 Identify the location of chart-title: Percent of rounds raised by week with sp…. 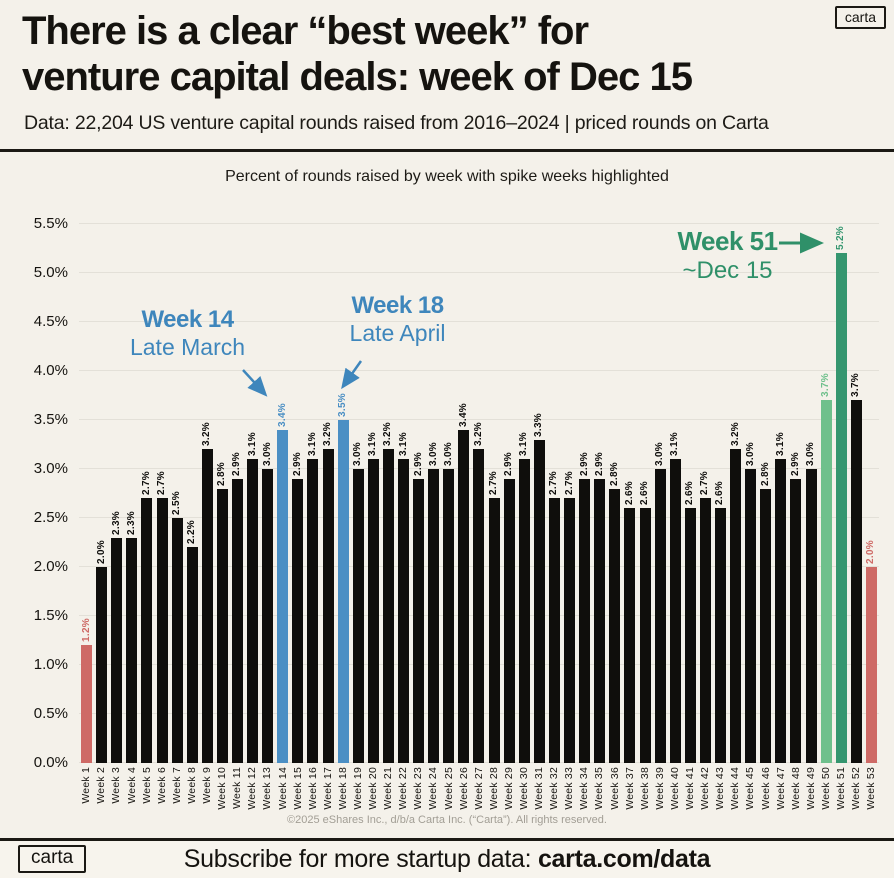
(447, 176).